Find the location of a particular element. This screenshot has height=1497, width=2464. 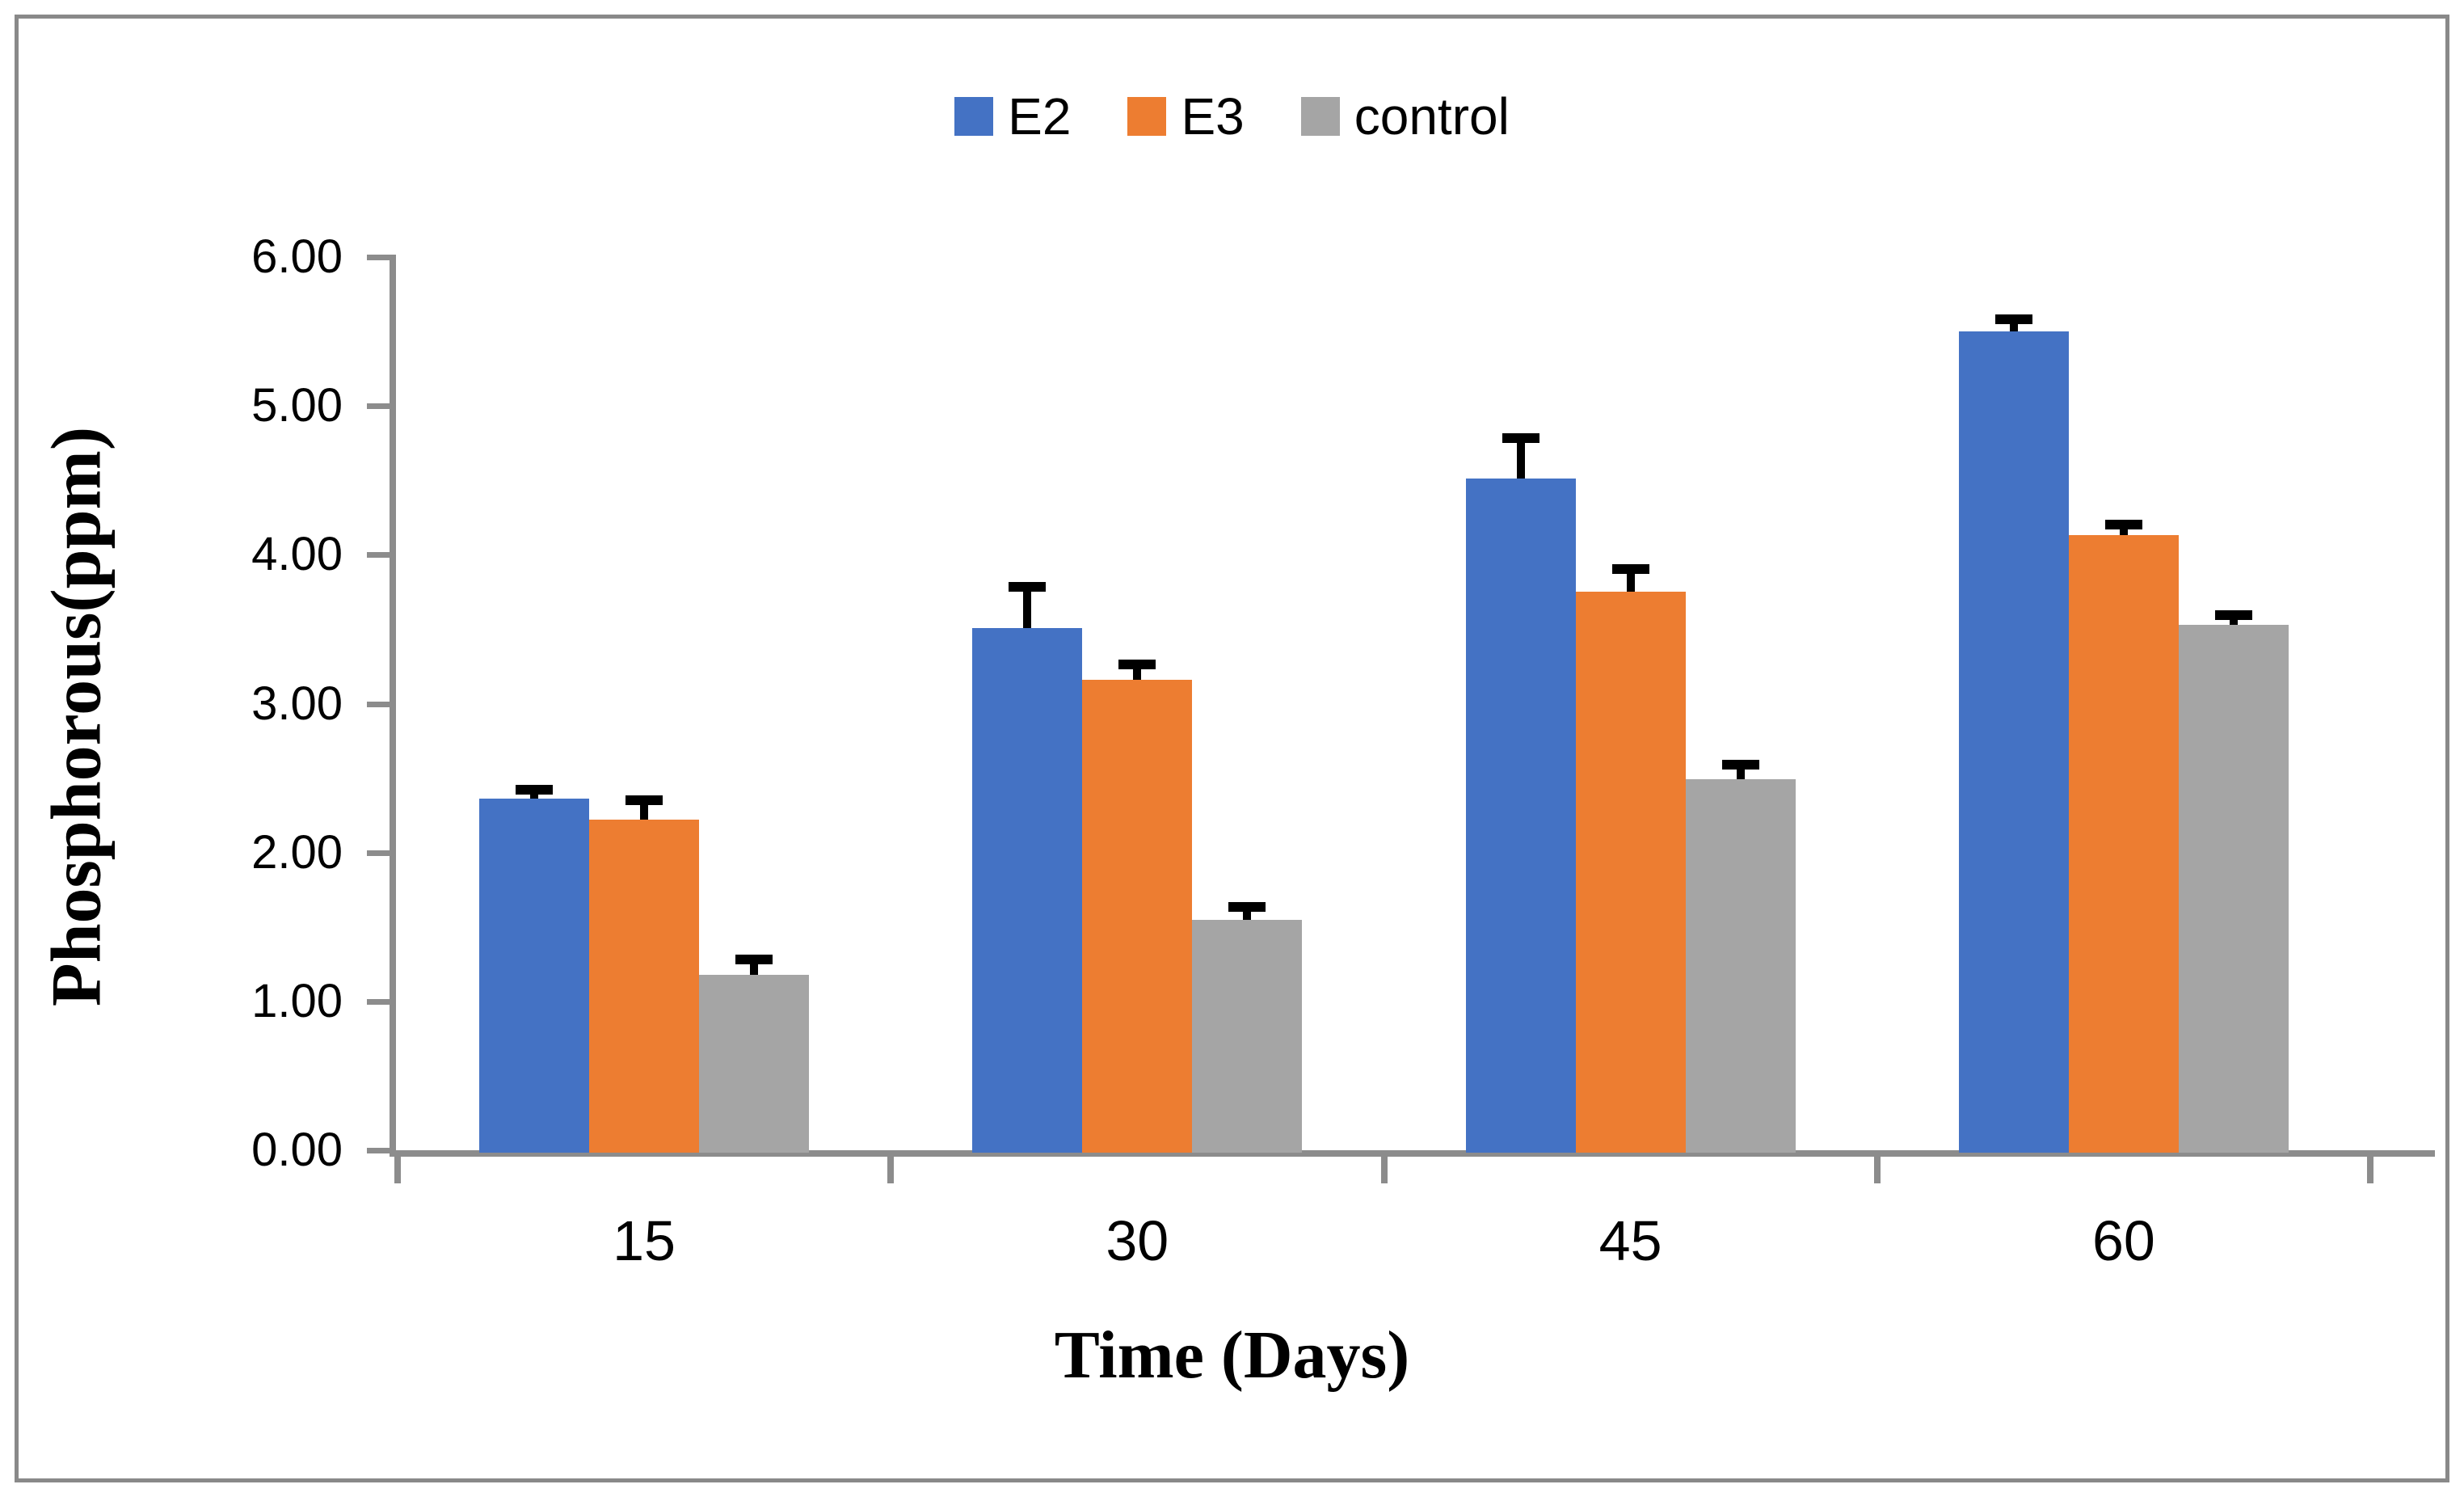

y-tick-label: 6.00 is located at coordinates (297, 256).